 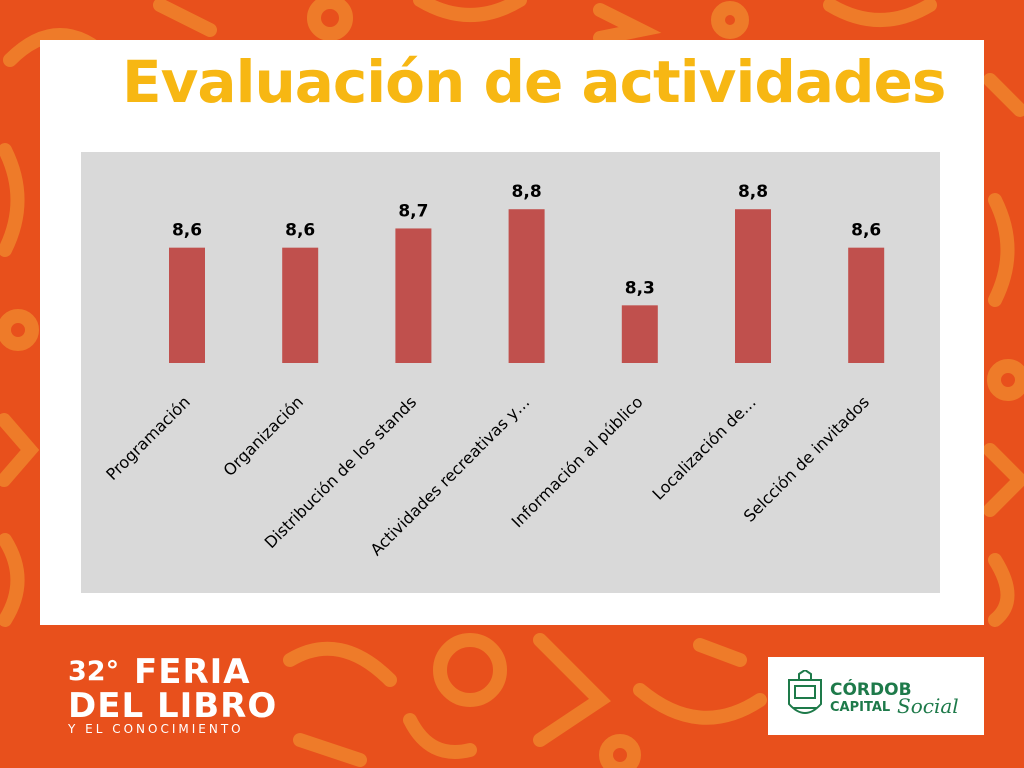 I want to click on sponsor-logo-line1: CÓRDOB, so click(x=871, y=690).